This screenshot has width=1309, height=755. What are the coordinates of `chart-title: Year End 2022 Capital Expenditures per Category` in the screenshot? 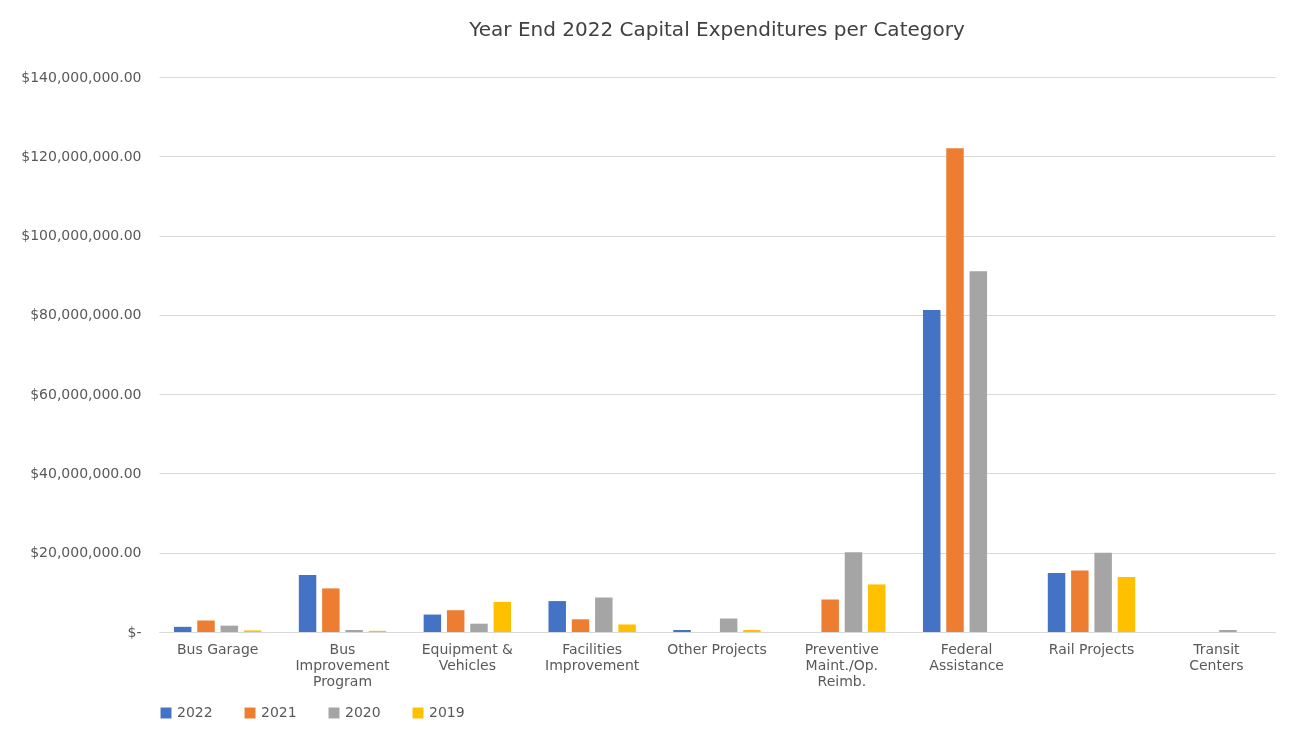 It's located at (716, 29).